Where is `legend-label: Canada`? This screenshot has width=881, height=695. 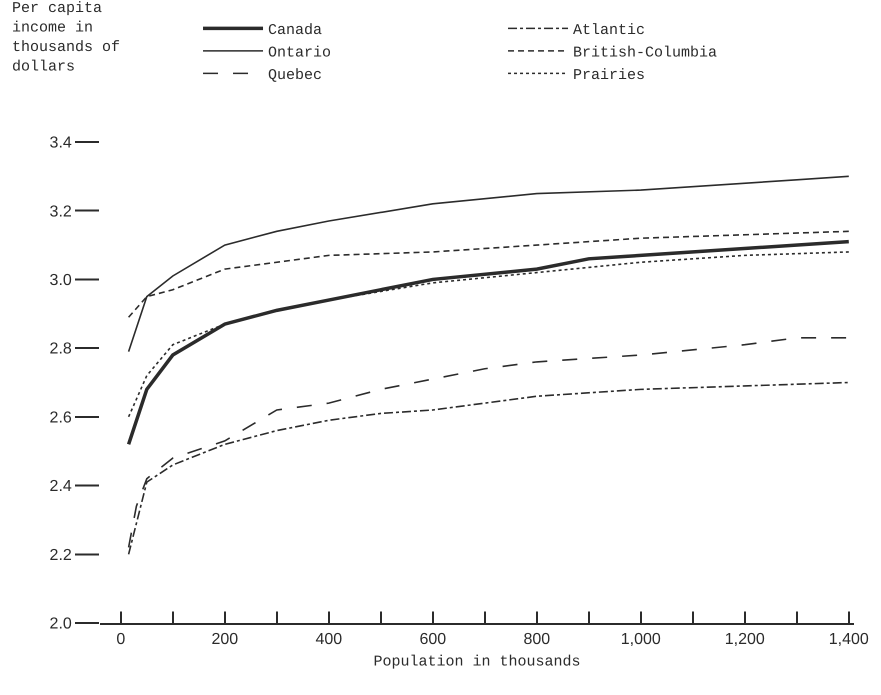
legend-label: Canada is located at coordinates (295, 31).